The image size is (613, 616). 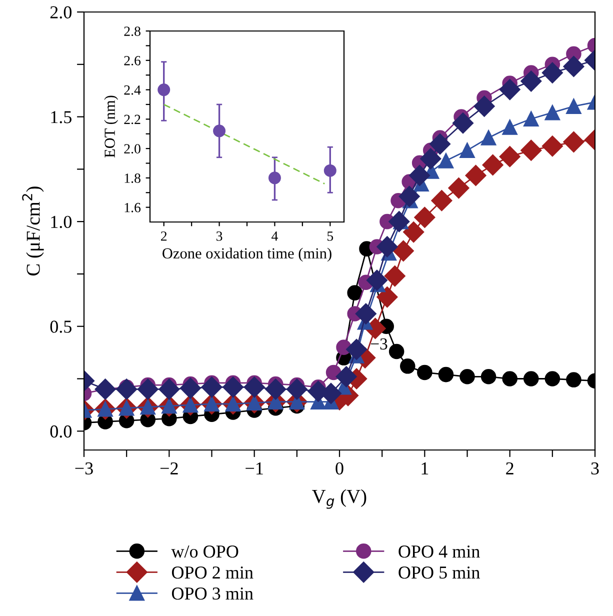 I want to click on legend-label: OPO 2 min, so click(x=213, y=572).